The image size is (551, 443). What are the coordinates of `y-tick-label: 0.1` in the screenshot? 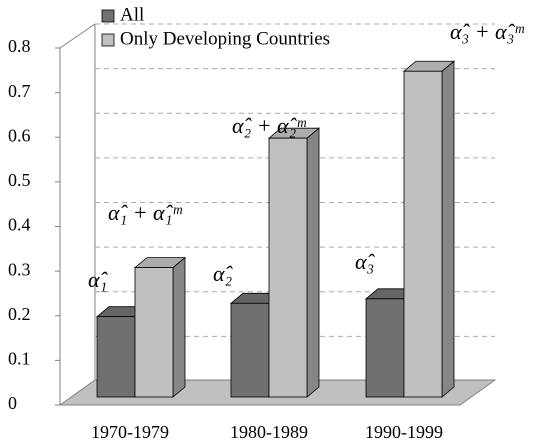 It's located at (19, 359).